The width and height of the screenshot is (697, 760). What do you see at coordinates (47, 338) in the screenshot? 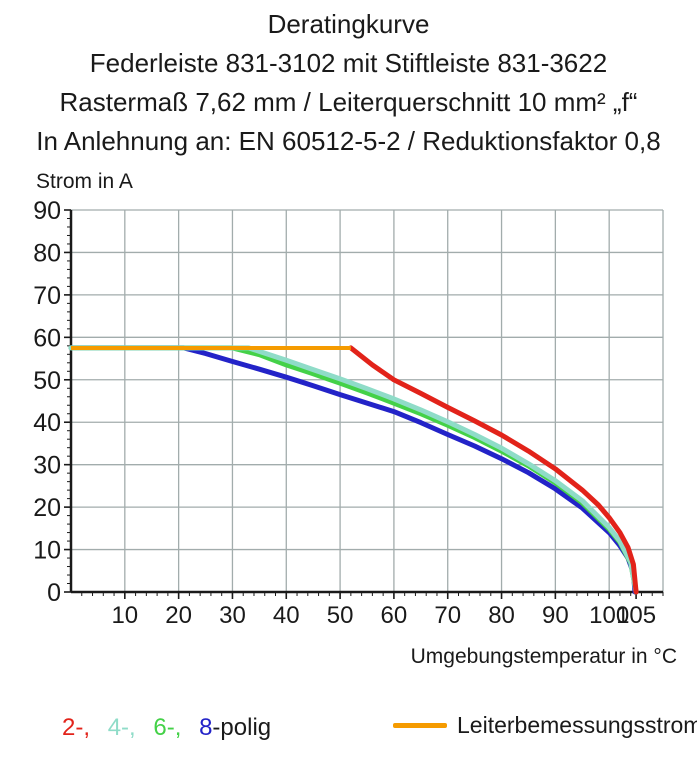
I see `y-tick-label: 60` at bounding box center [47, 338].